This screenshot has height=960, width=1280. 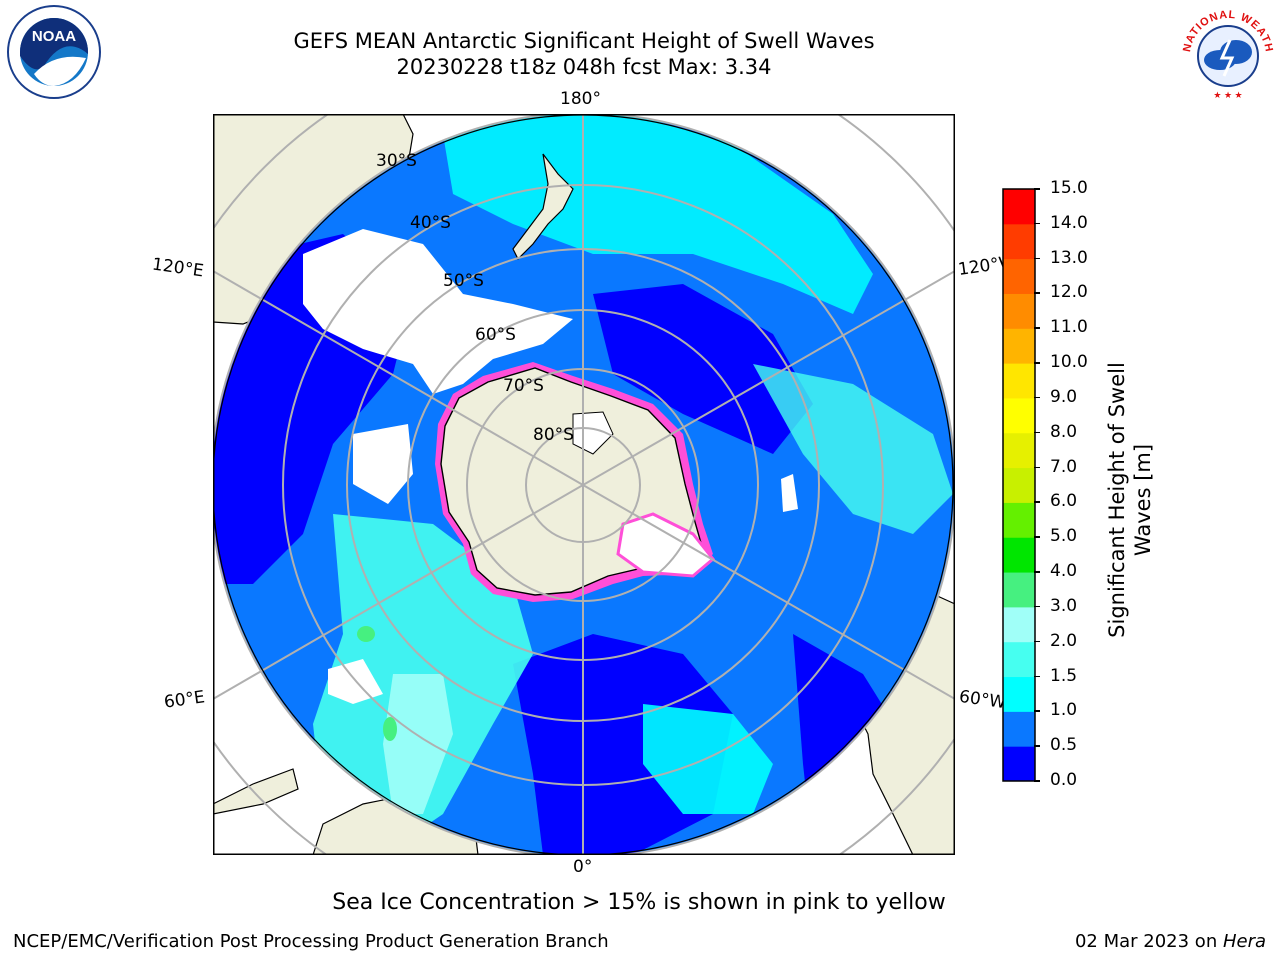 I want to click on colorbar-tick-label: 8.0, so click(x=1064, y=431).